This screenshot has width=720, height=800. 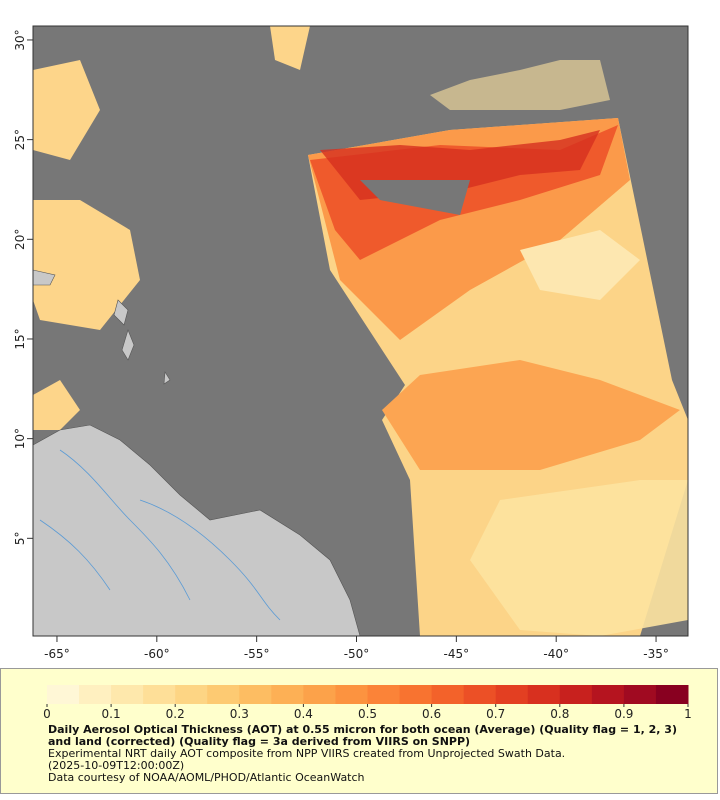 I want to click on colorbar-tick-label: 0.9, so click(x=623, y=714).